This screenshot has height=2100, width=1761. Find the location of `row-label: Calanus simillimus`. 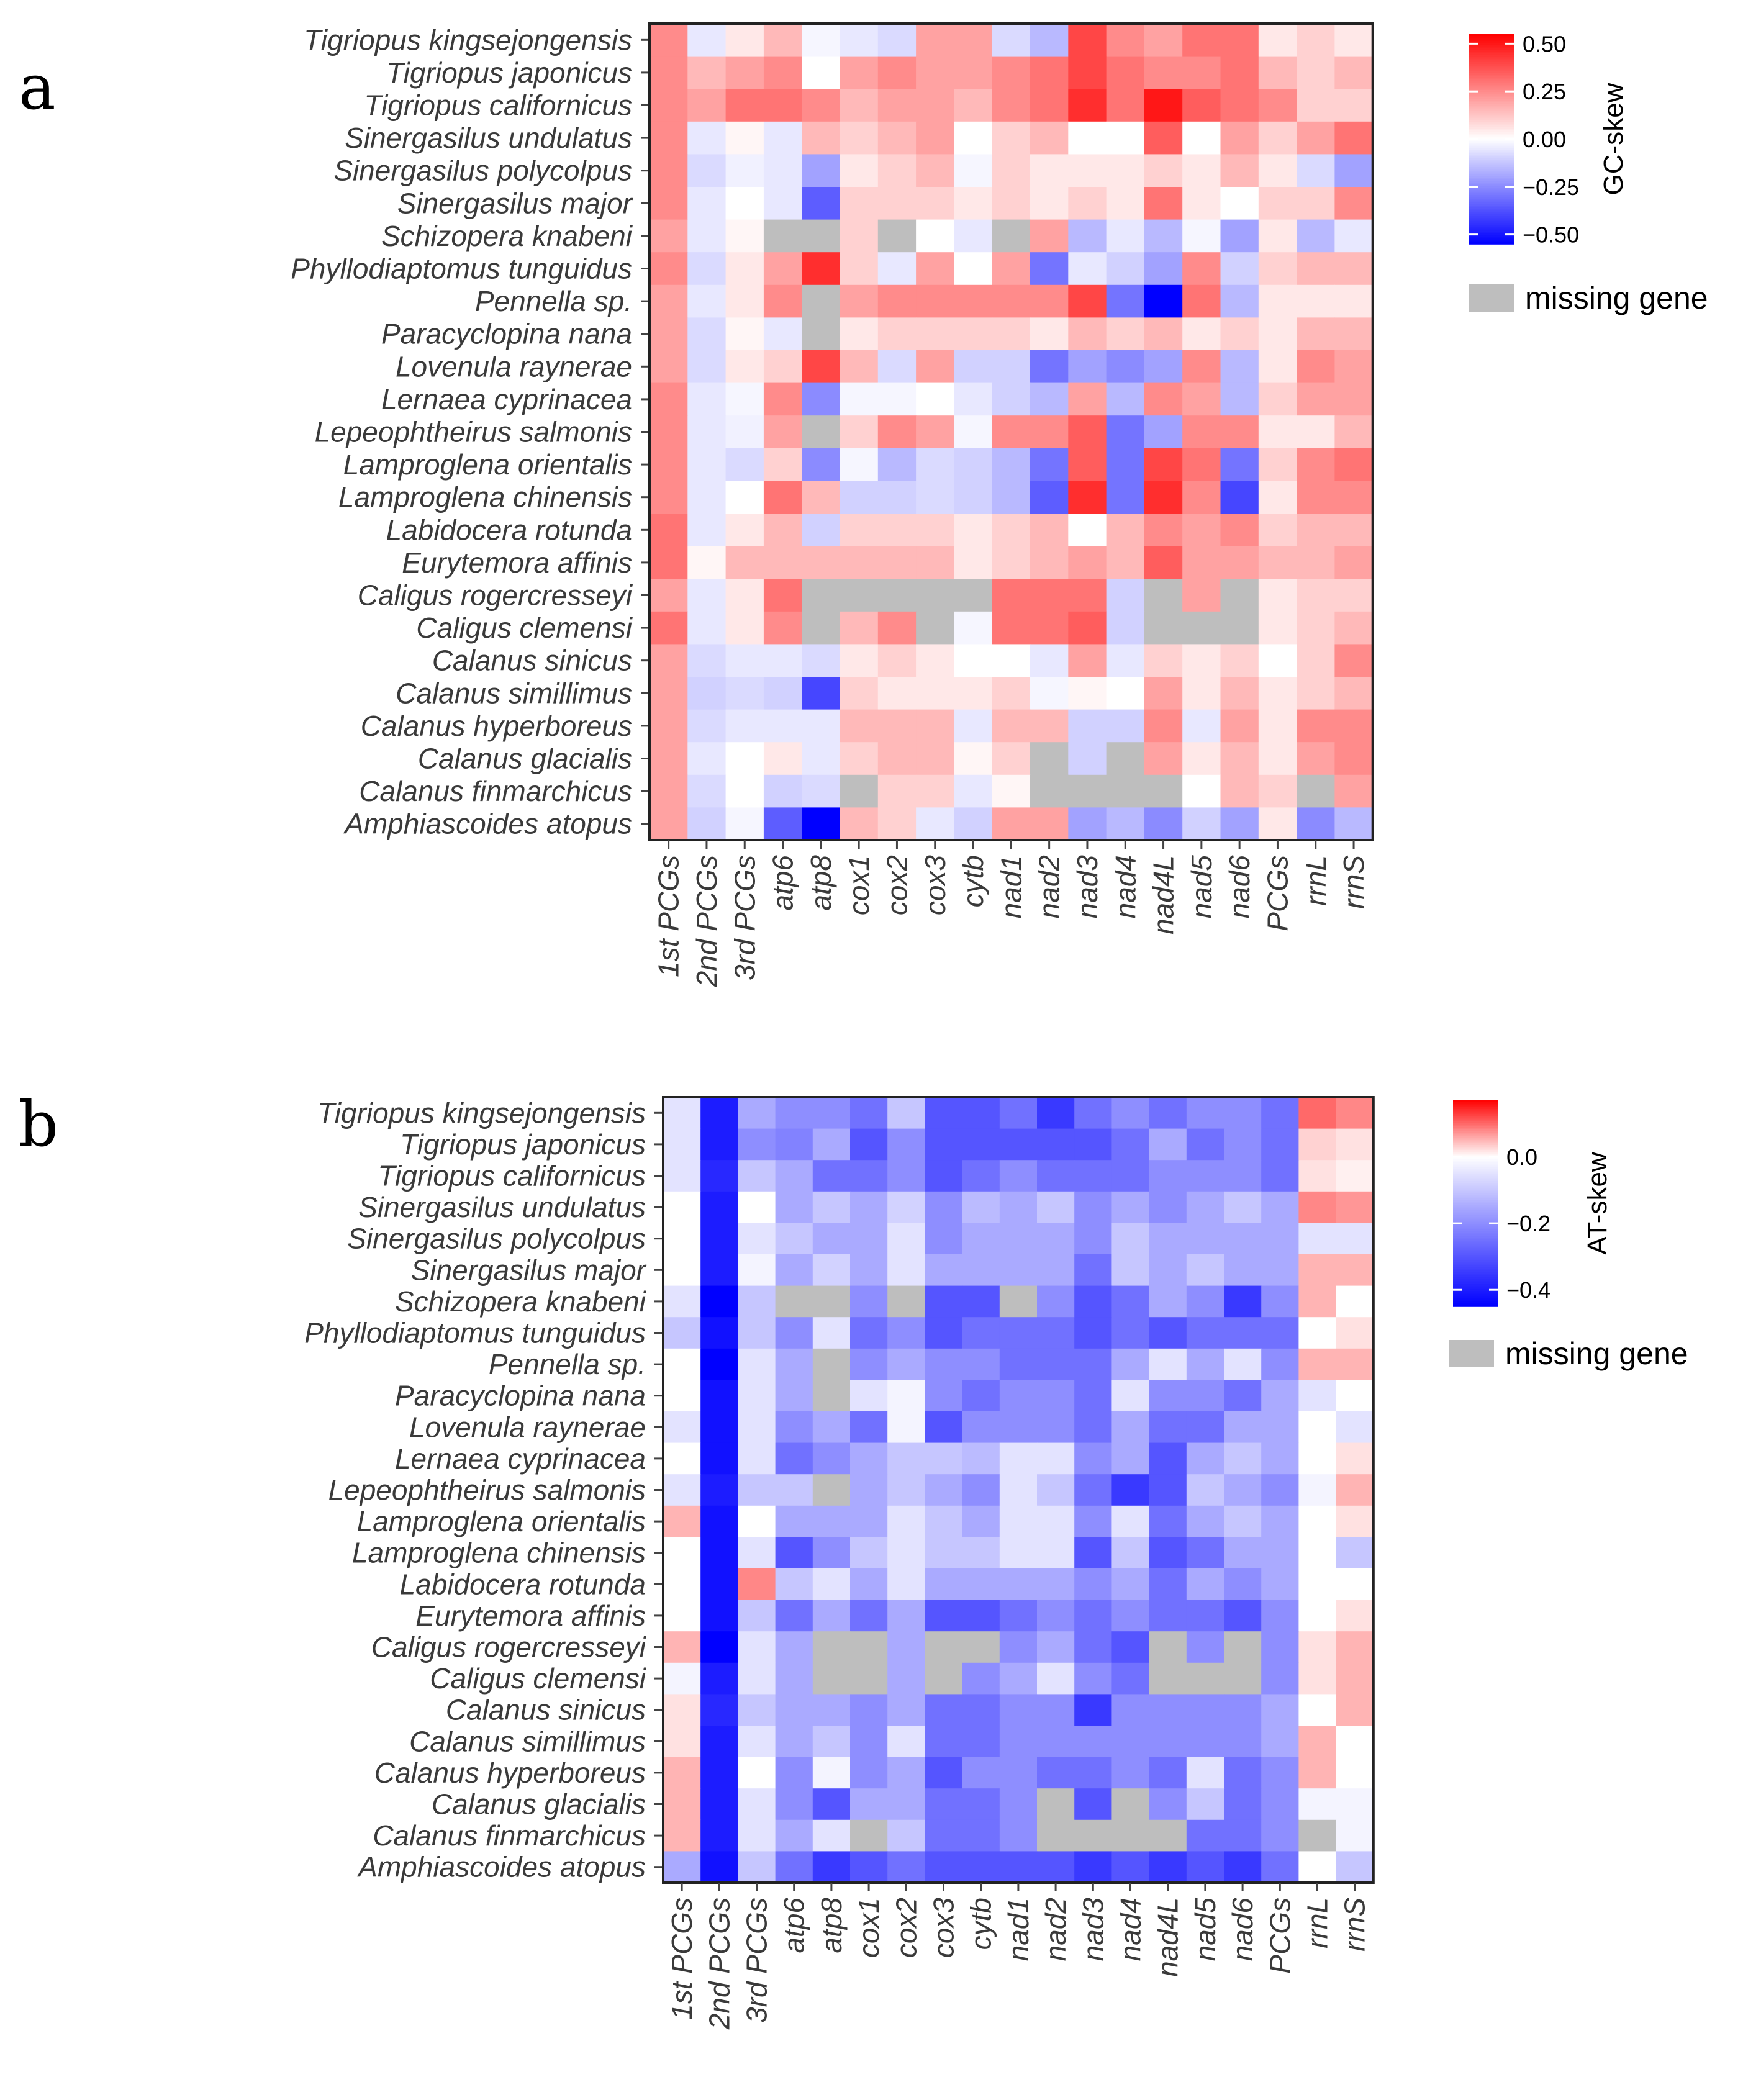

row-label: Calanus simillimus is located at coordinates (514, 693).